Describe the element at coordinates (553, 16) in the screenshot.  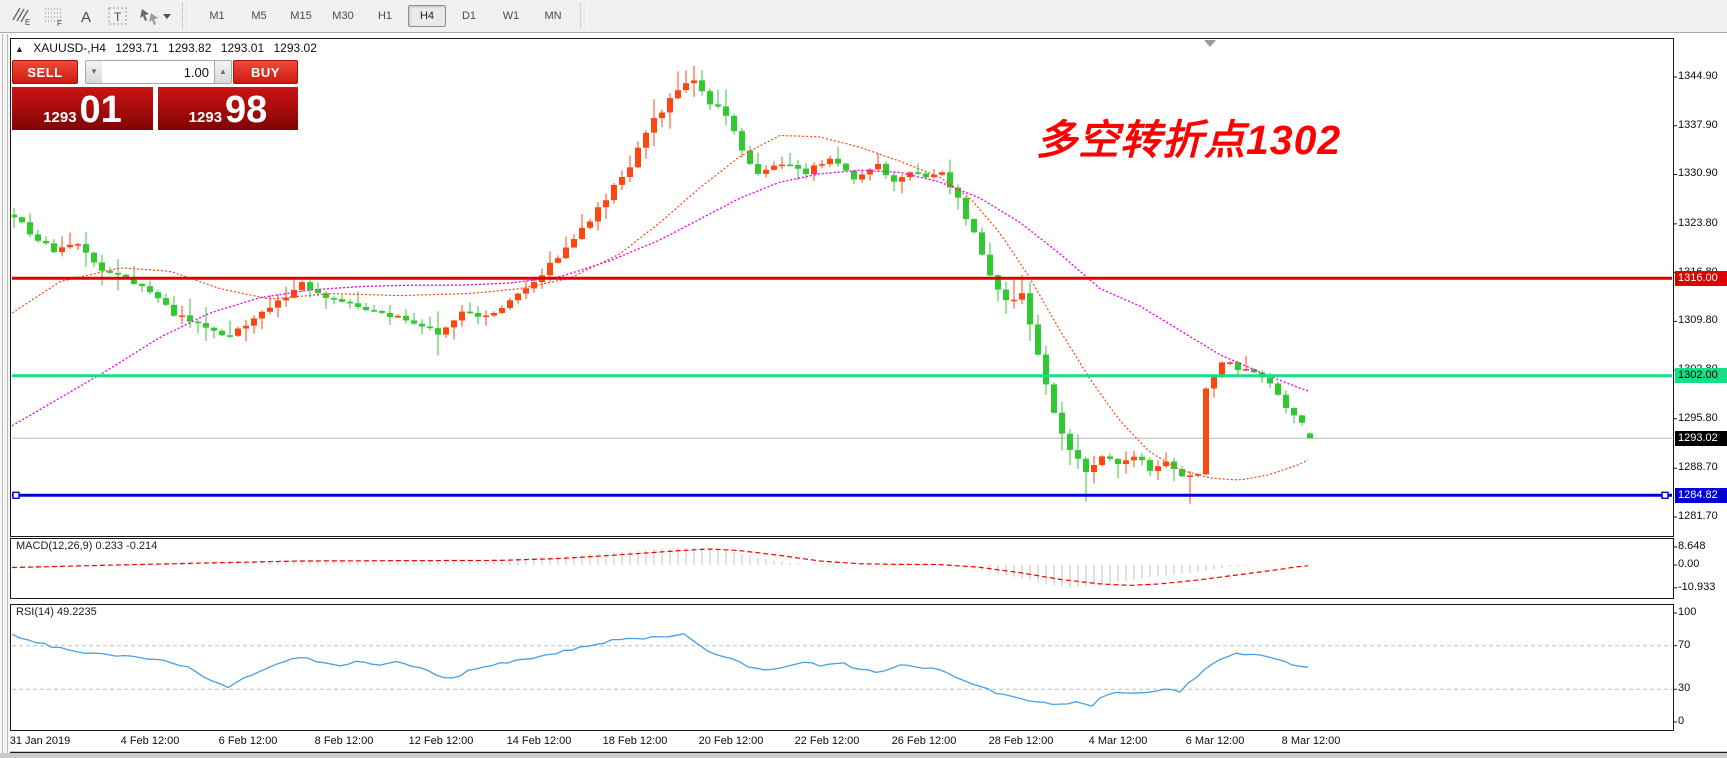
I see `timeframe-mn-button: MN` at that location.